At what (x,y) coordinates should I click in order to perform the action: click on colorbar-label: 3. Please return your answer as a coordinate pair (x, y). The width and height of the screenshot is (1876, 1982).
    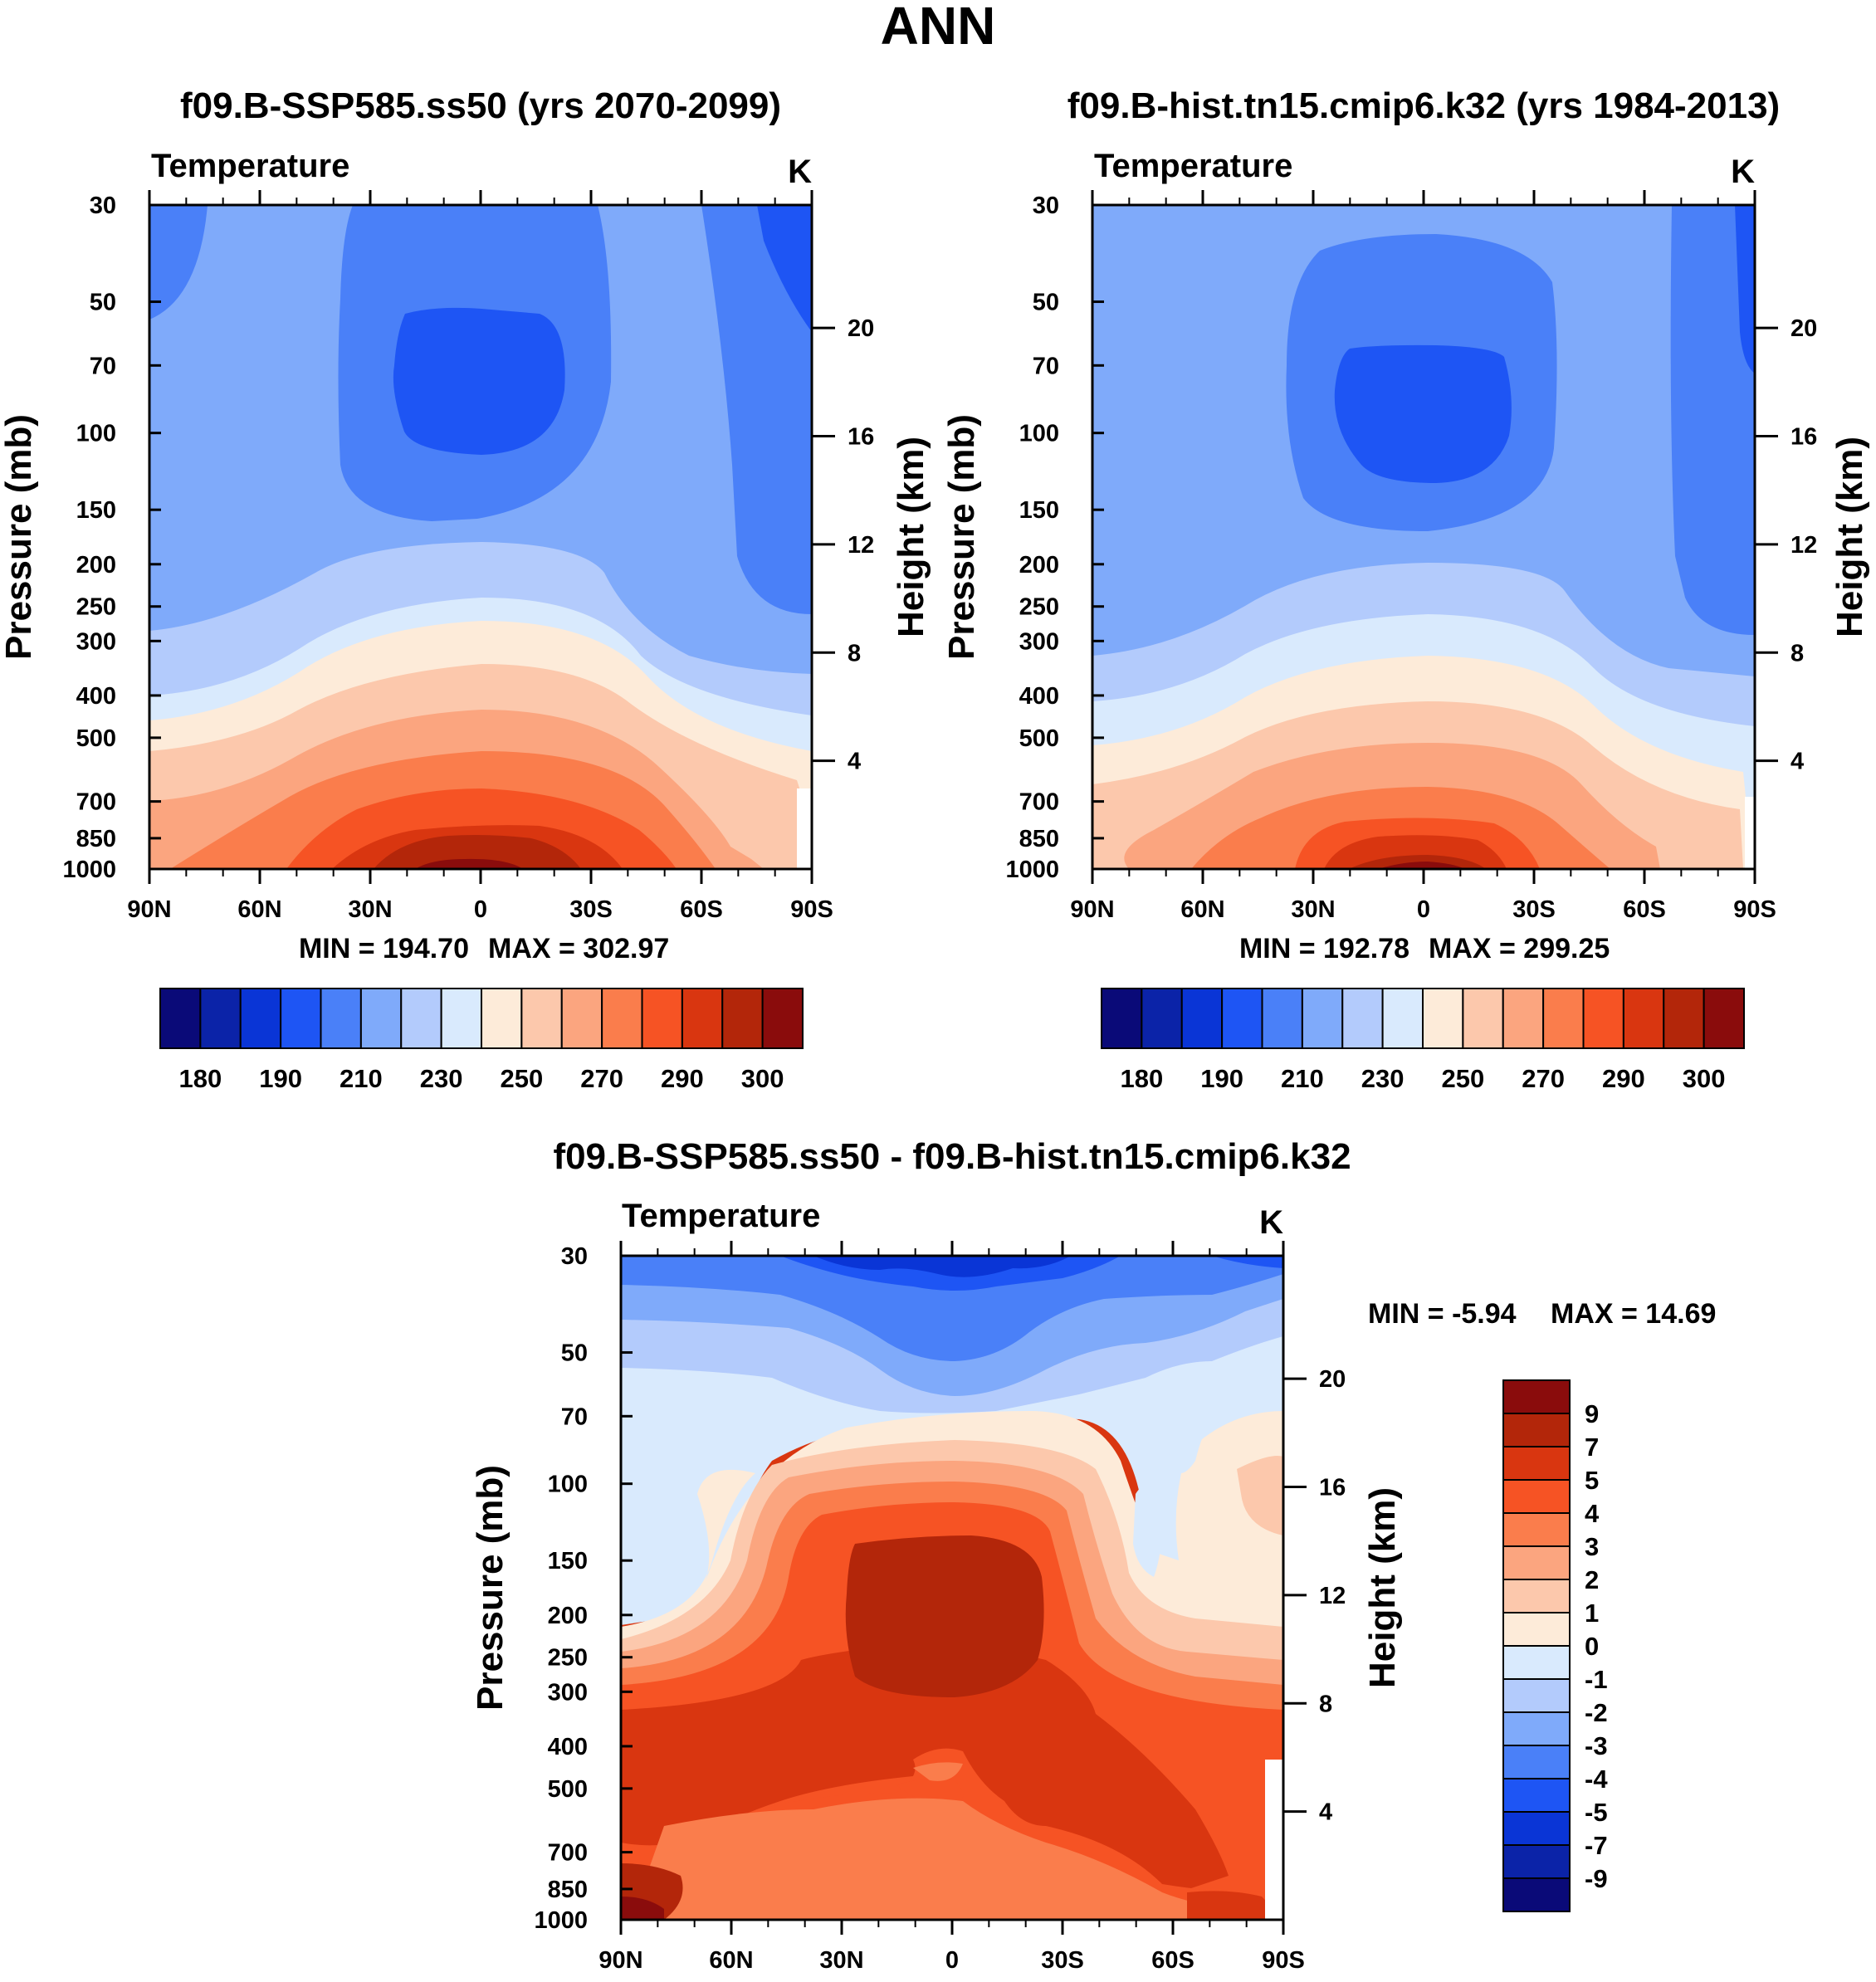
    Looking at the image, I should click on (1592, 1546).